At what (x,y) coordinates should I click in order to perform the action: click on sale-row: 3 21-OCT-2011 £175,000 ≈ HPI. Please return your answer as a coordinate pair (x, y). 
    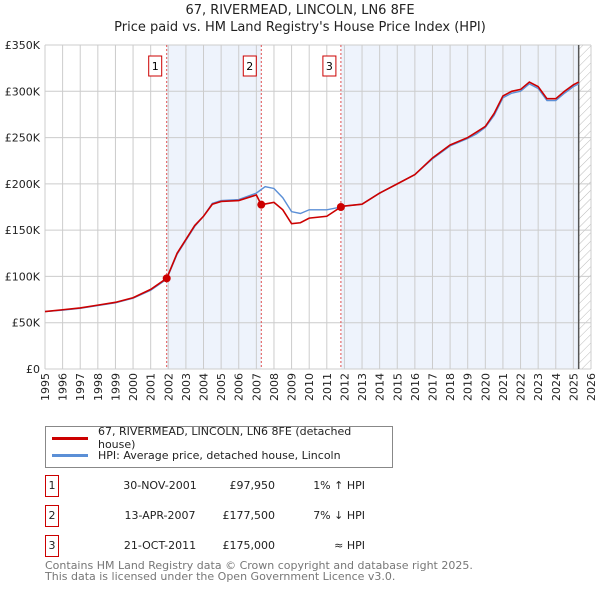
    Looking at the image, I should click on (245, 546).